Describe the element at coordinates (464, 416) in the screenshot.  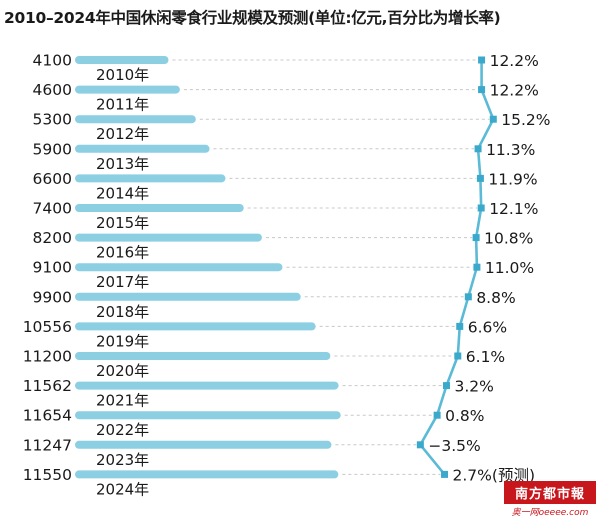
I see `growth-label: 0.8%` at that location.